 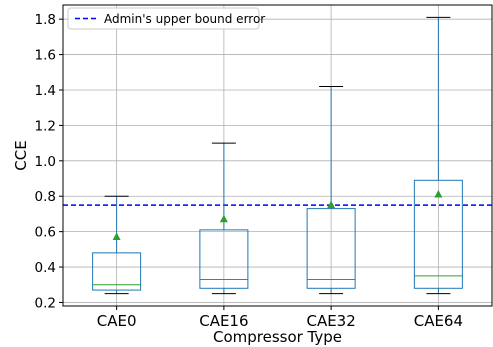 I want to click on y-tick-label: 1.4, so click(x=45, y=91).